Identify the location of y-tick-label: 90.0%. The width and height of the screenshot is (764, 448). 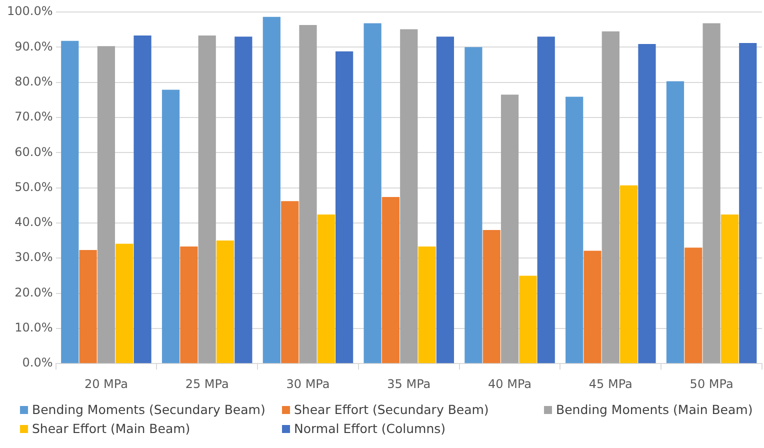
(33, 46).